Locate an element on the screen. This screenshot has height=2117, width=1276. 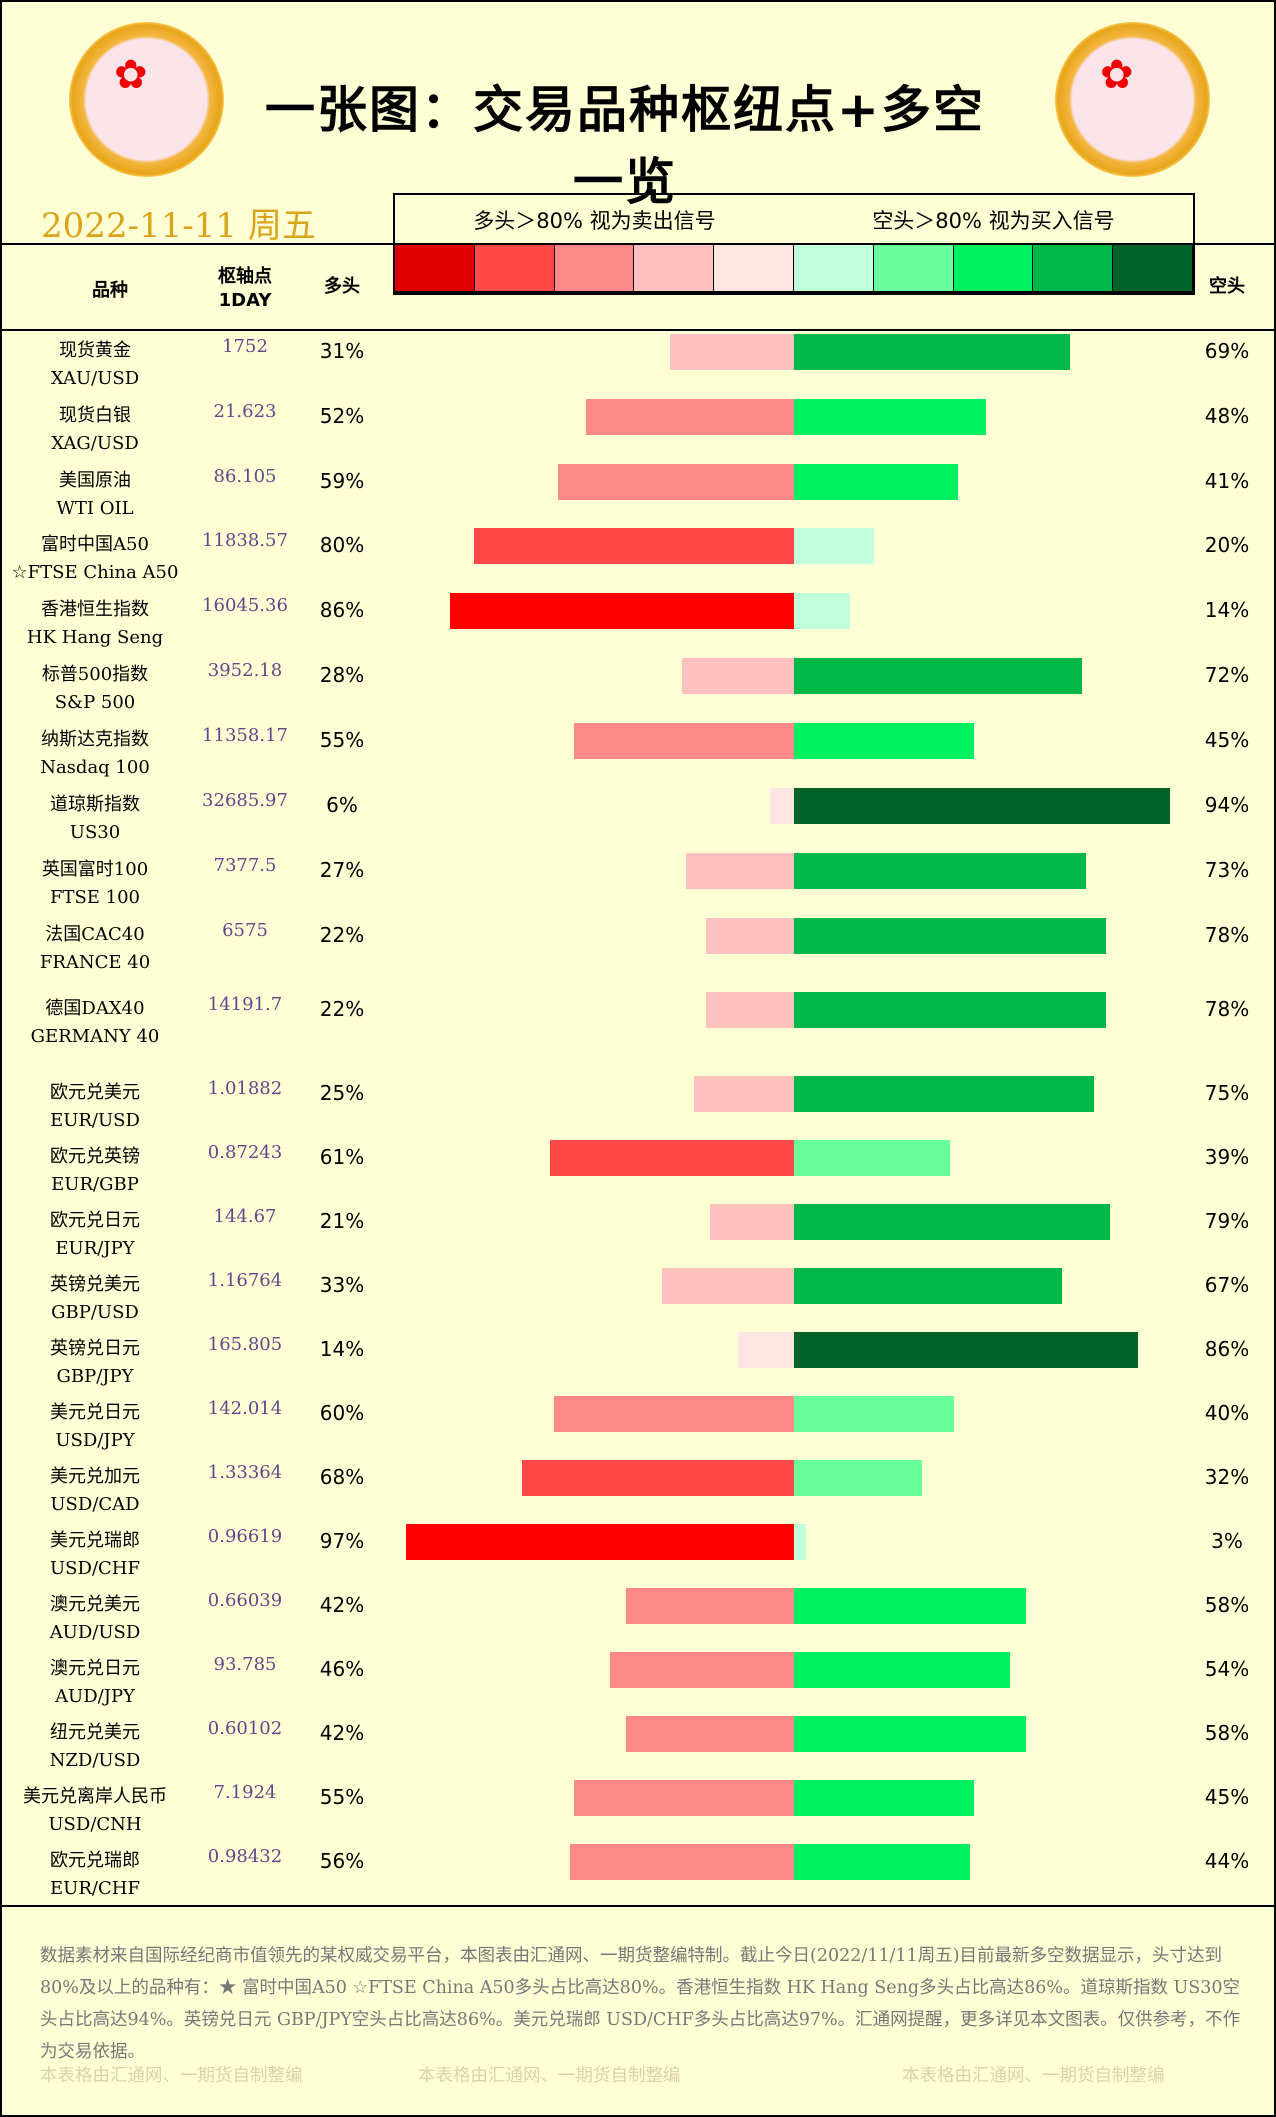
instrument-code: NZD/USD is located at coordinates (95, 1760).